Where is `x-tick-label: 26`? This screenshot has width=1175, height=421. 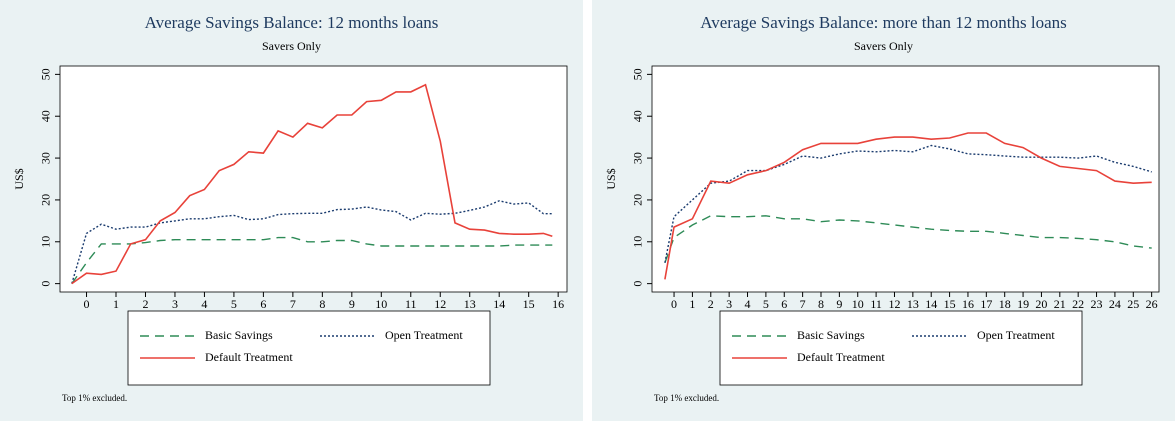 x-tick-label: 26 is located at coordinates (1152, 304).